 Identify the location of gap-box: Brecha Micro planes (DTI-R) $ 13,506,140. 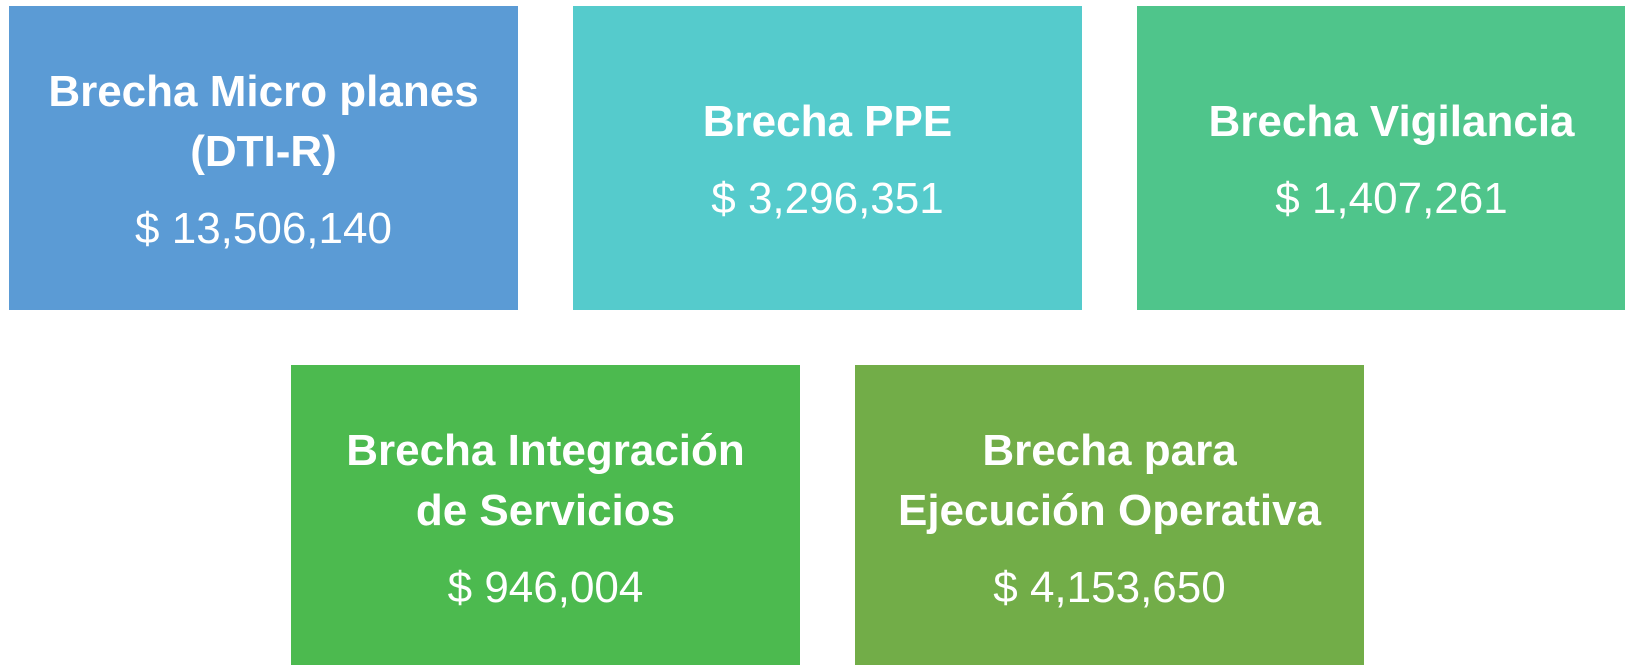
(263, 158).